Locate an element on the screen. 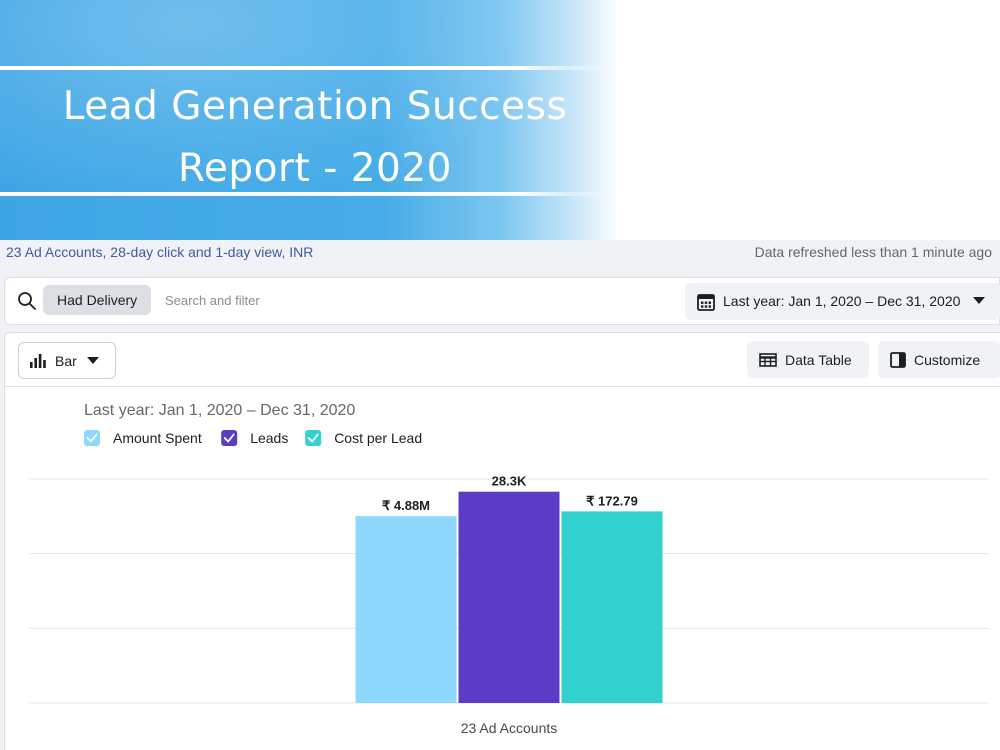  bar-value-label: ₹ 4.88M is located at coordinates (406, 505).